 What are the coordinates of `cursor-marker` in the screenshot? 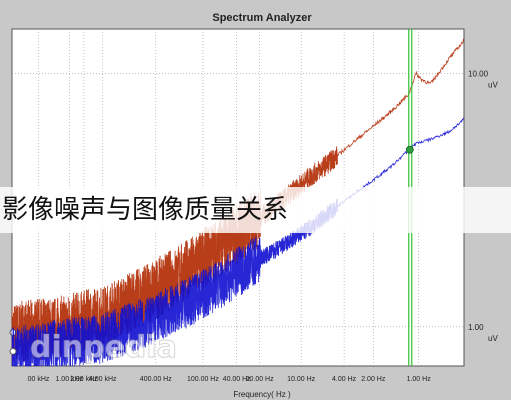 It's located at (409, 149).